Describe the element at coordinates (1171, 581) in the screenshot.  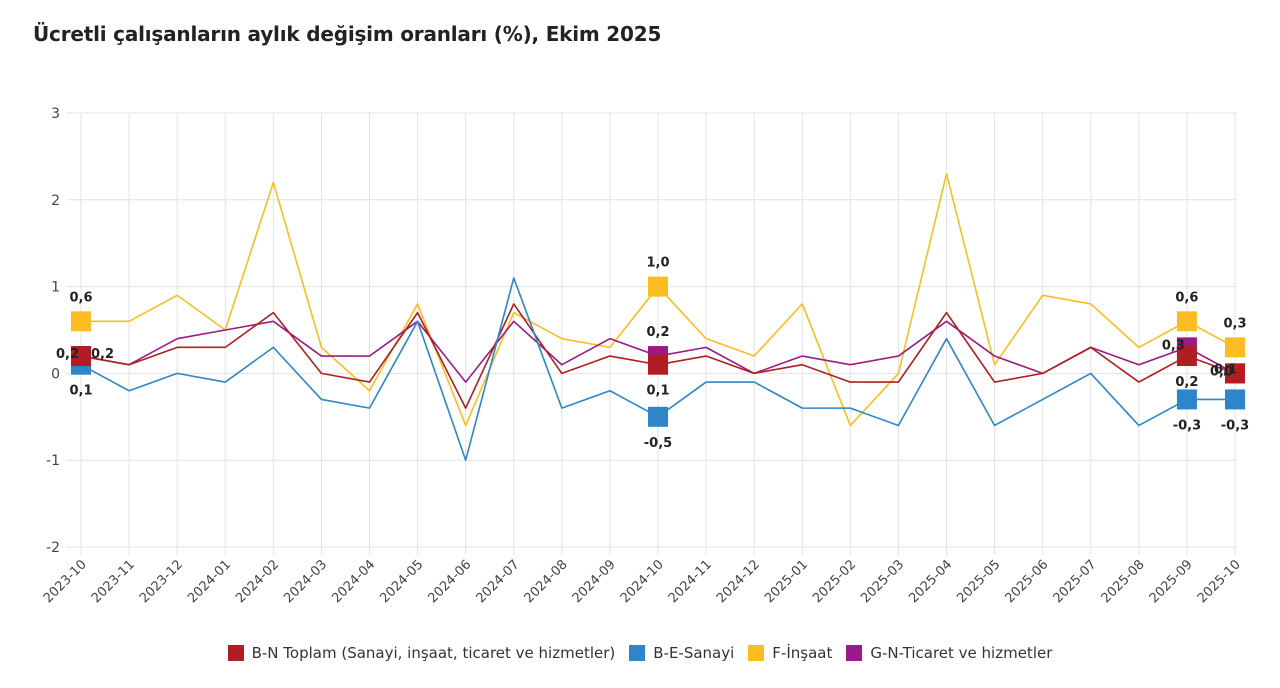
I see `x-tick-label: 2025-09` at that location.